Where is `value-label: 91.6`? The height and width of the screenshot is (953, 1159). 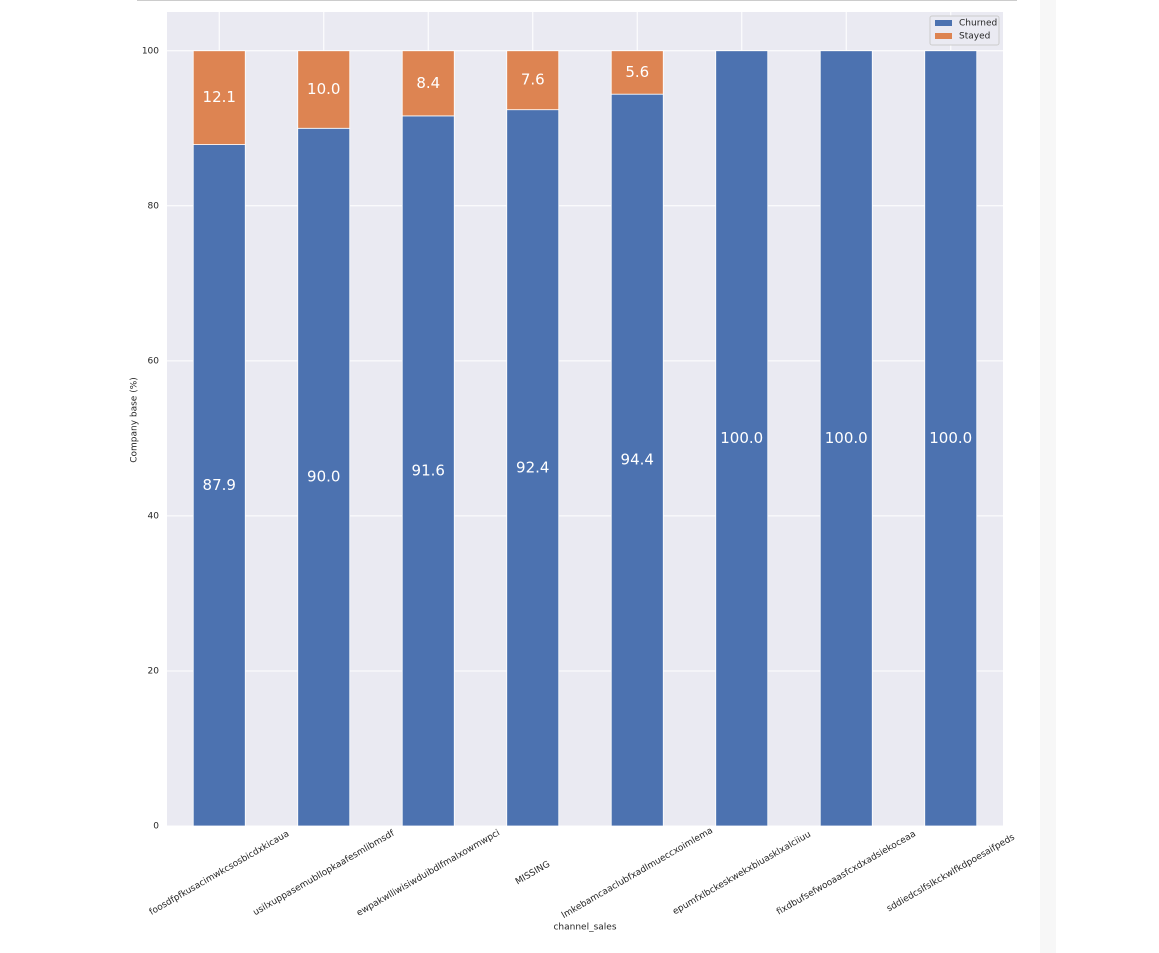 value-label: 91.6 is located at coordinates (428, 470).